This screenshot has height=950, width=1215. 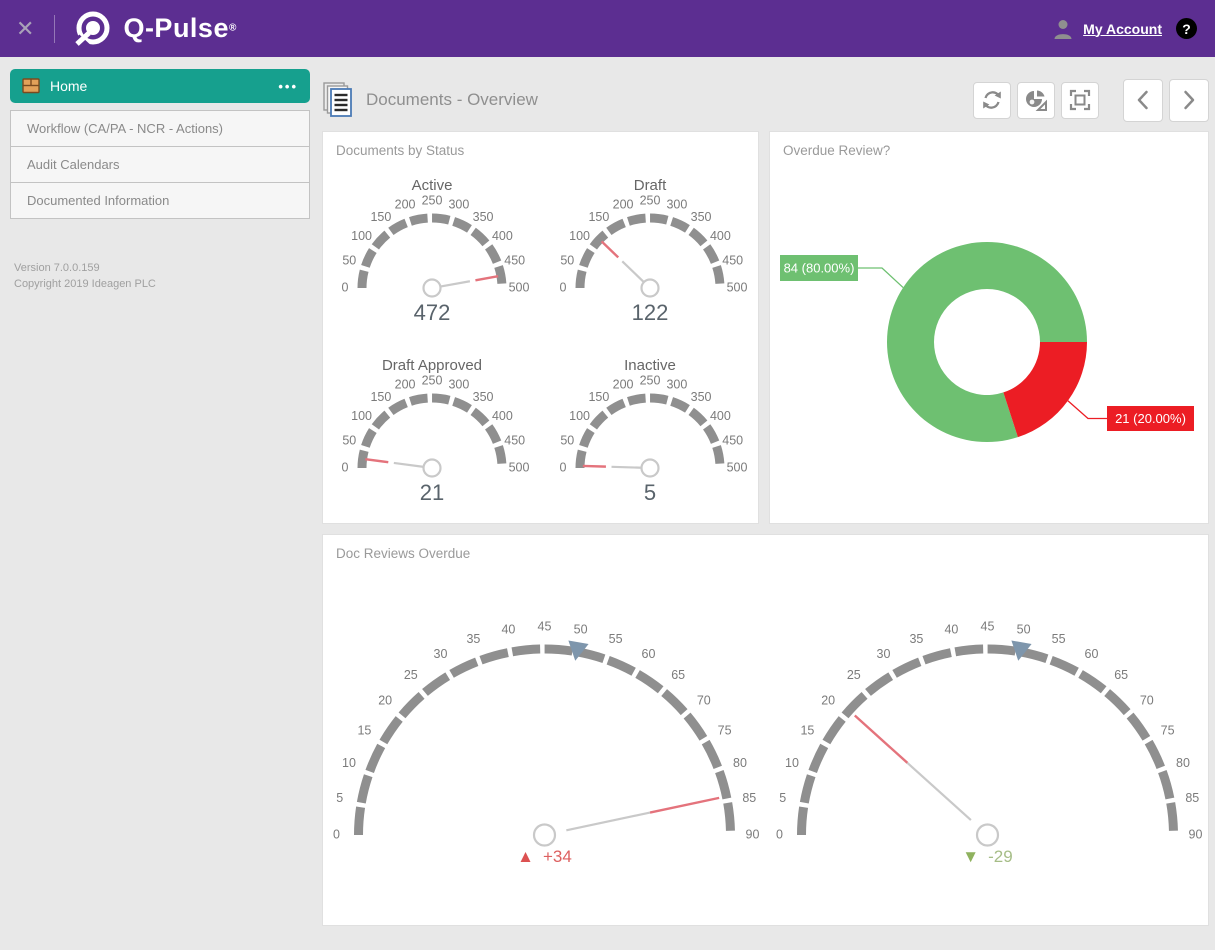 What do you see at coordinates (1092, 654) in the screenshot?
I see `svg-text: 60` at bounding box center [1092, 654].